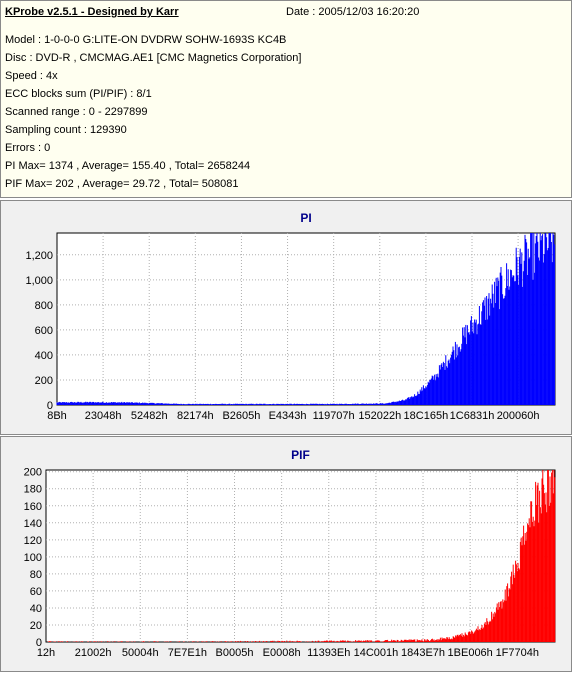 The height and width of the screenshot is (674, 572). I want to click on y-tick-label: 120, so click(33, 541).